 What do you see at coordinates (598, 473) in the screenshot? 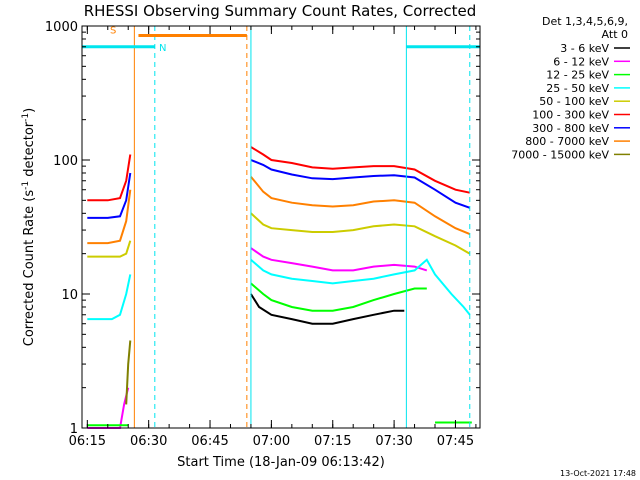
I see `footer-date: 13-Oct-2021 17:48` at bounding box center [598, 473].